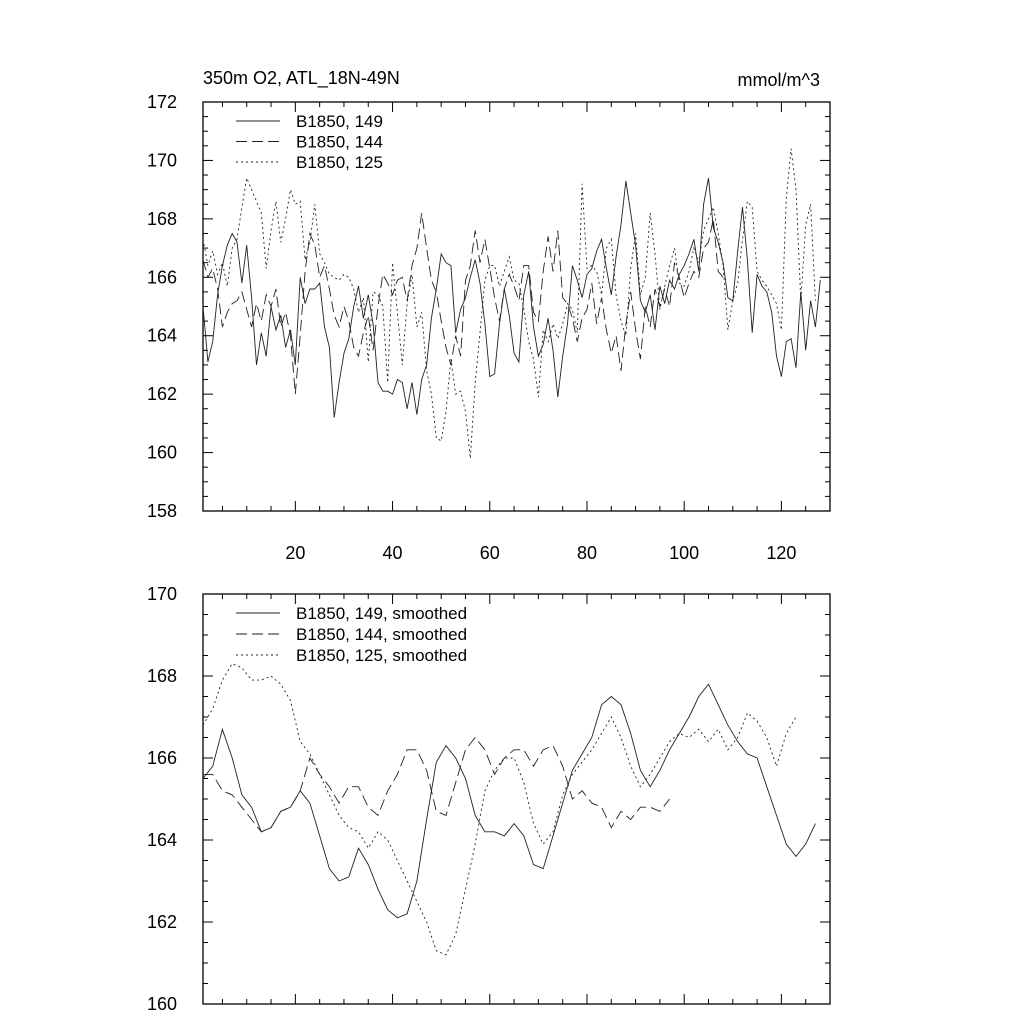 Image resolution: width=1024 pixels, height=1024 pixels. What do you see at coordinates (339, 162) in the screenshot?
I see `top-legend-label-3: B1850, 125` at bounding box center [339, 162].